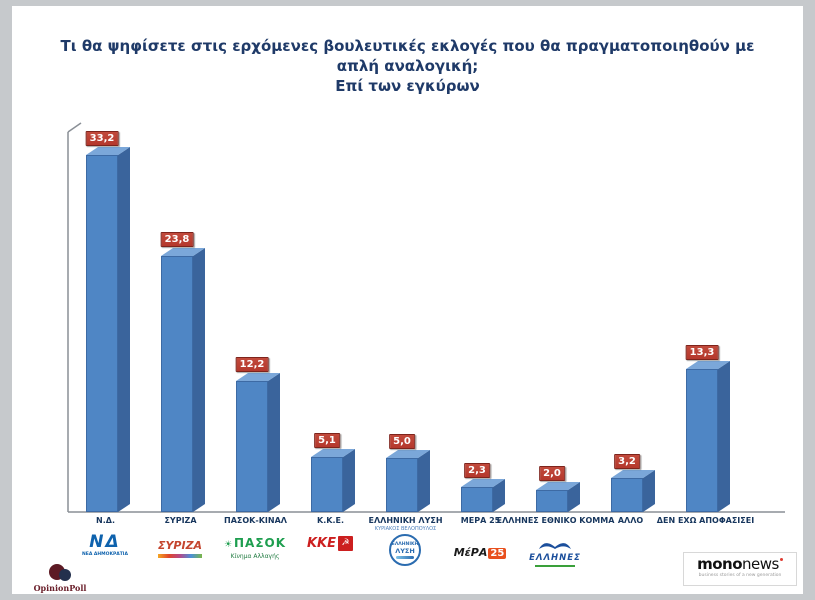 The width and height of the screenshot is (815, 600). What do you see at coordinates (402, 441) in the screenshot?
I see `bar-value-label: 5,0` at bounding box center [402, 441].